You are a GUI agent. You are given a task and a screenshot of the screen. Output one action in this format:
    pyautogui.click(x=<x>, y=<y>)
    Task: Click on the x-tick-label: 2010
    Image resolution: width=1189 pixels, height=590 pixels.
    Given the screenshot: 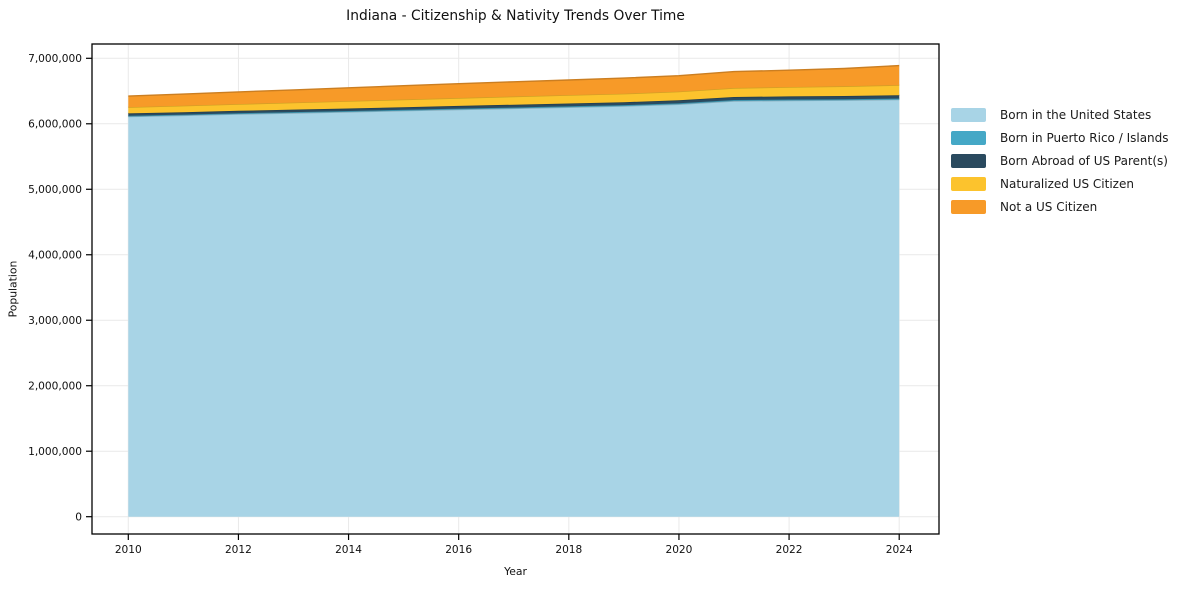 What is the action you would take?
    pyautogui.click(x=128, y=550)
    